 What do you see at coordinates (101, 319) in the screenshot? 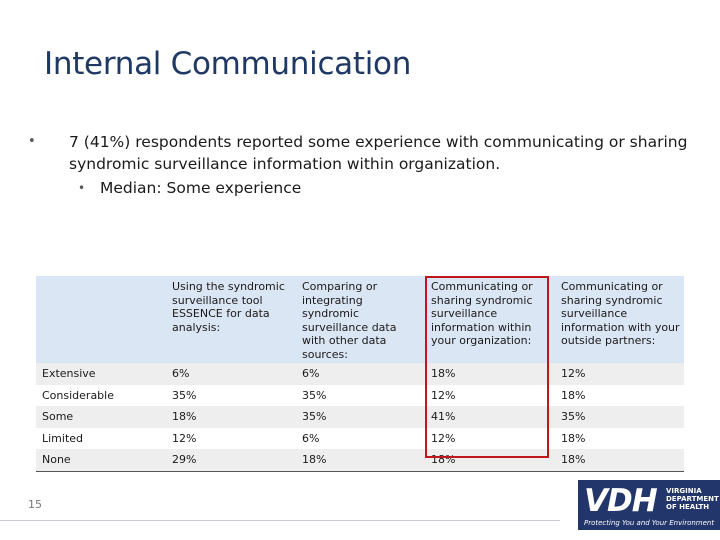
I see `table-header-cell` at bounding box center [101, 319].